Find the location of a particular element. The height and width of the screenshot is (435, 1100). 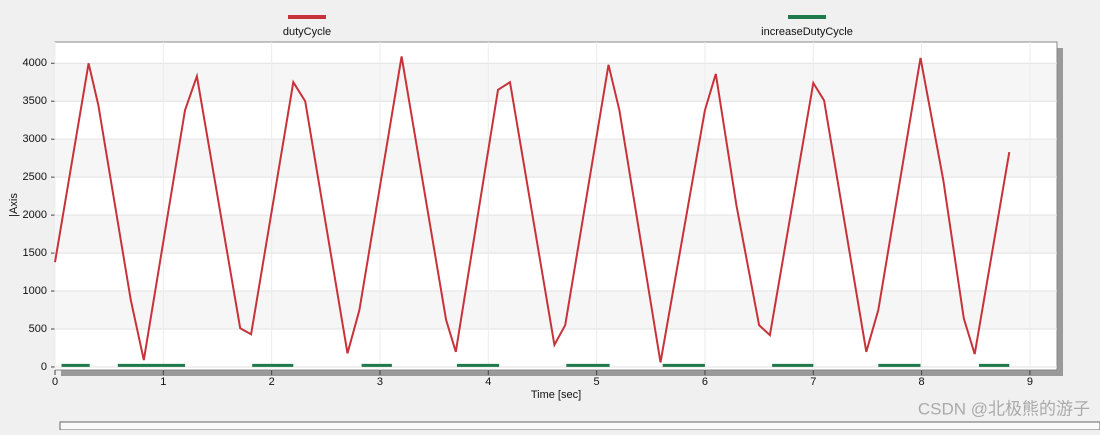

y-tick-label: 3000 is located at coordinates (35, 139).